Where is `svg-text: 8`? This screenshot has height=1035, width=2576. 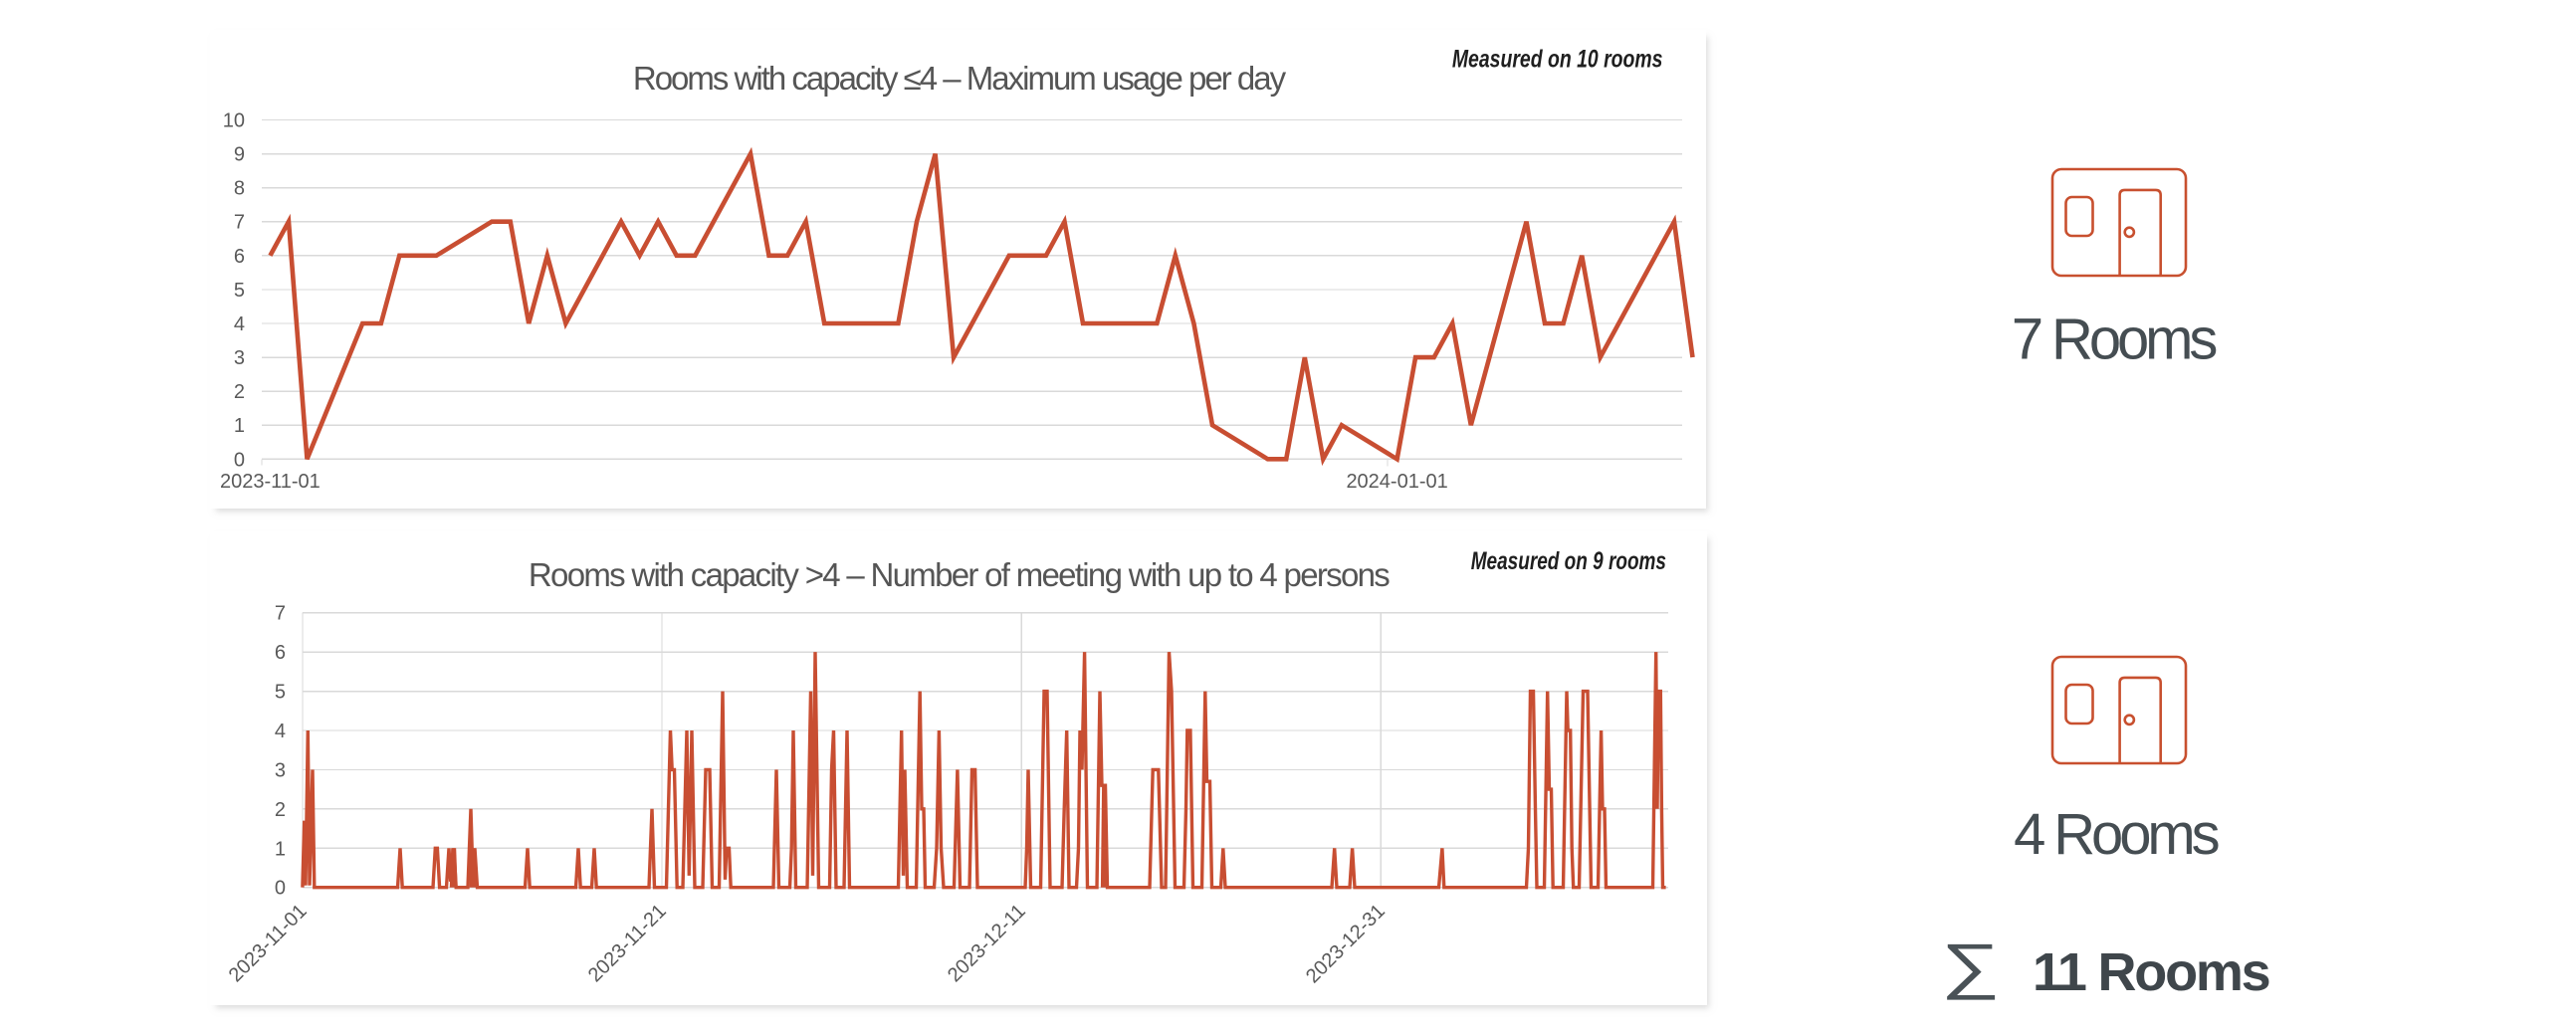 svg-text: 8 is located at coordinates (239, 189).